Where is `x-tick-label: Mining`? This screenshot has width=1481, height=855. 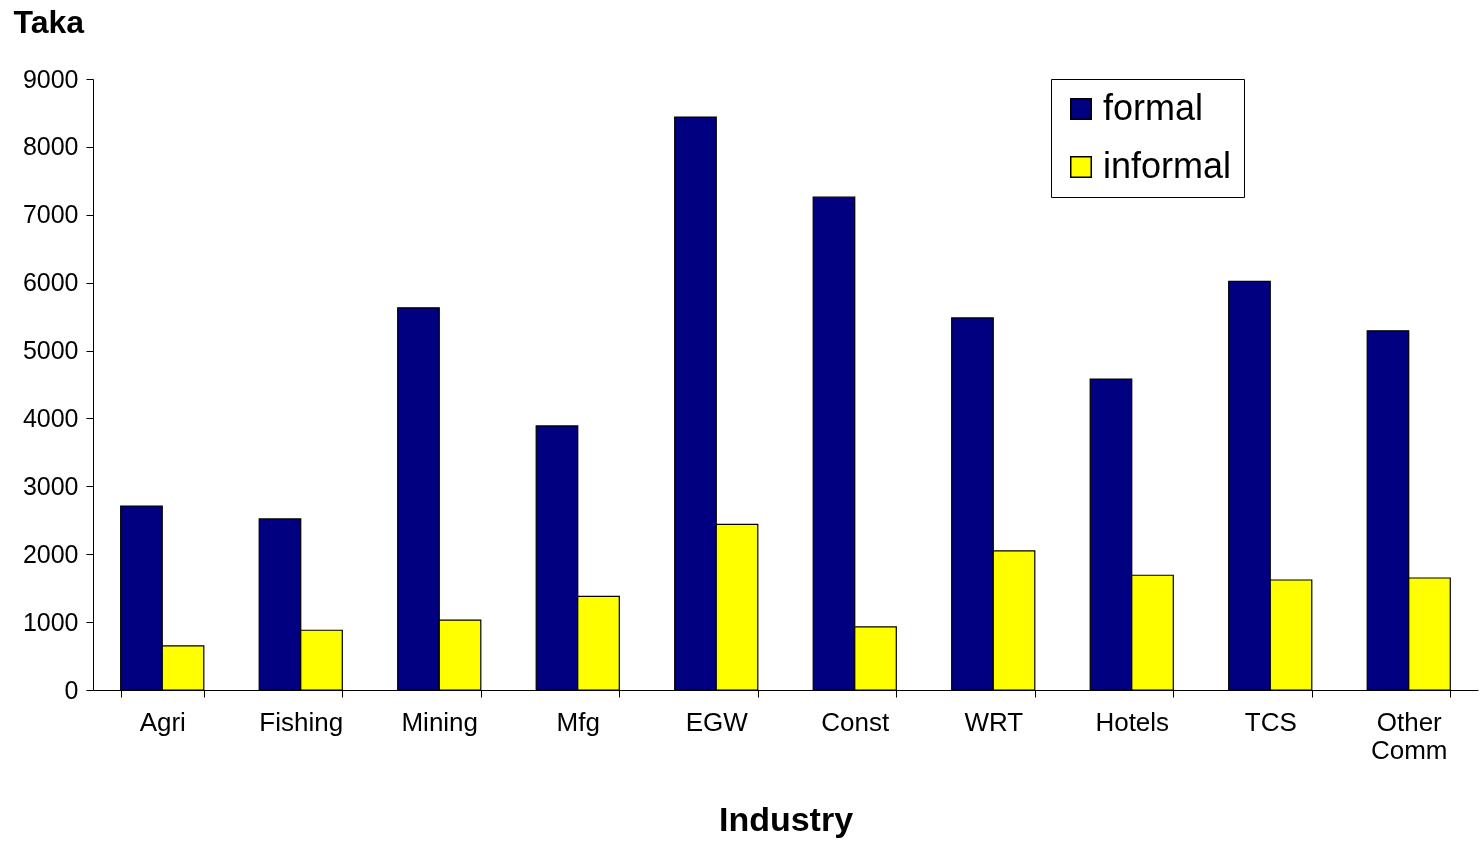 x-tick-label: Mining is located at coordinates (440, 721).